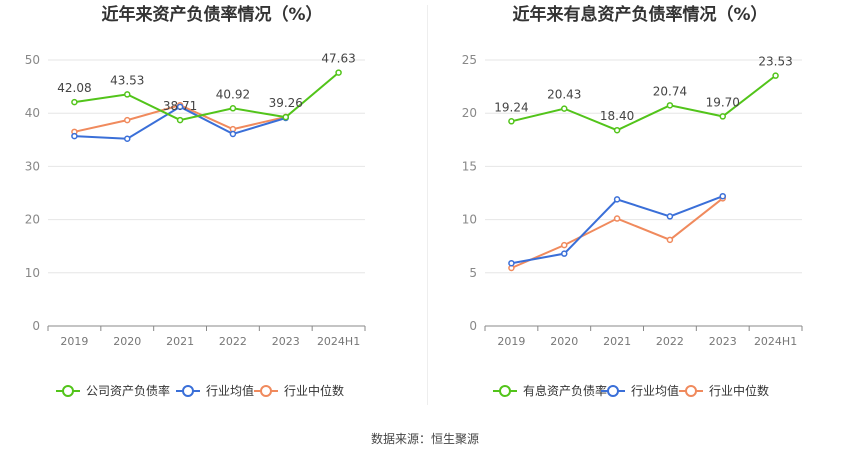 The width and height of the screenshot is (850, 459). Describe the element at coordinates (723, 102) in the screenshot. I see `data-label: 19.70` at that location.